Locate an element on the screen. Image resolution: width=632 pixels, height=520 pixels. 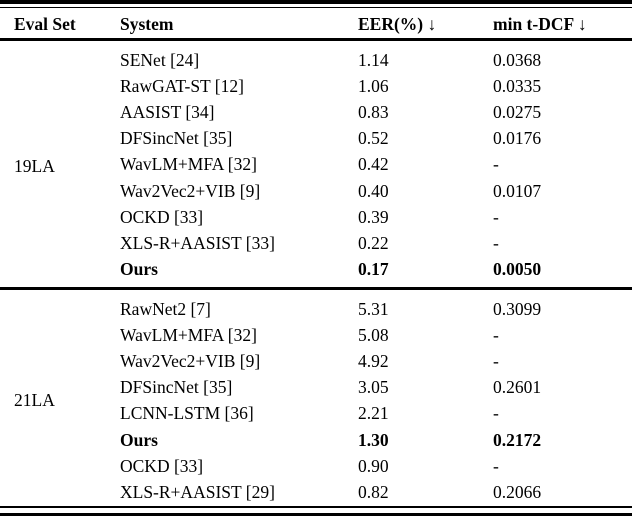
eer-cell: 1.06 is located at coordinates (373, 85).